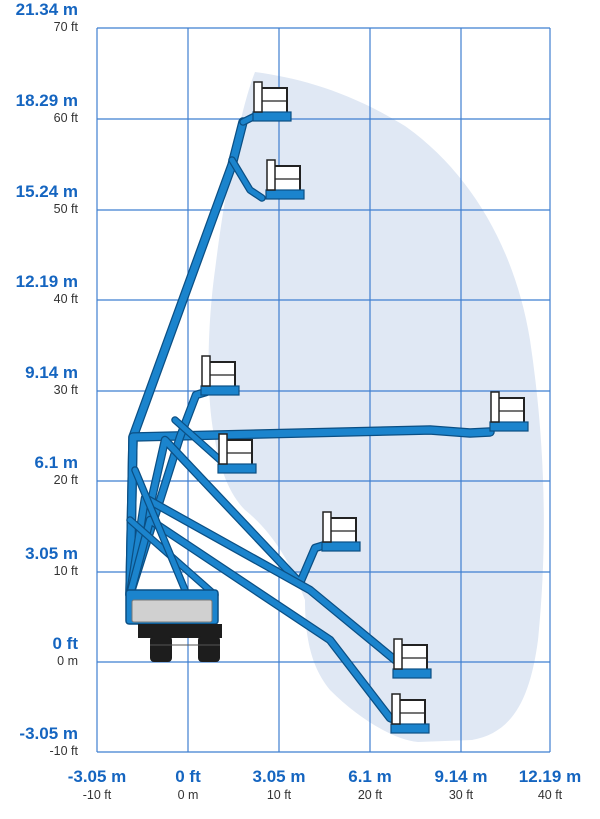 This screenshot has width=600, height=819. What do you see at coordinates (46, 100) in the screenshot?
I see `y-tick-metric: 18.29 m` at bounding box center [46, 100].